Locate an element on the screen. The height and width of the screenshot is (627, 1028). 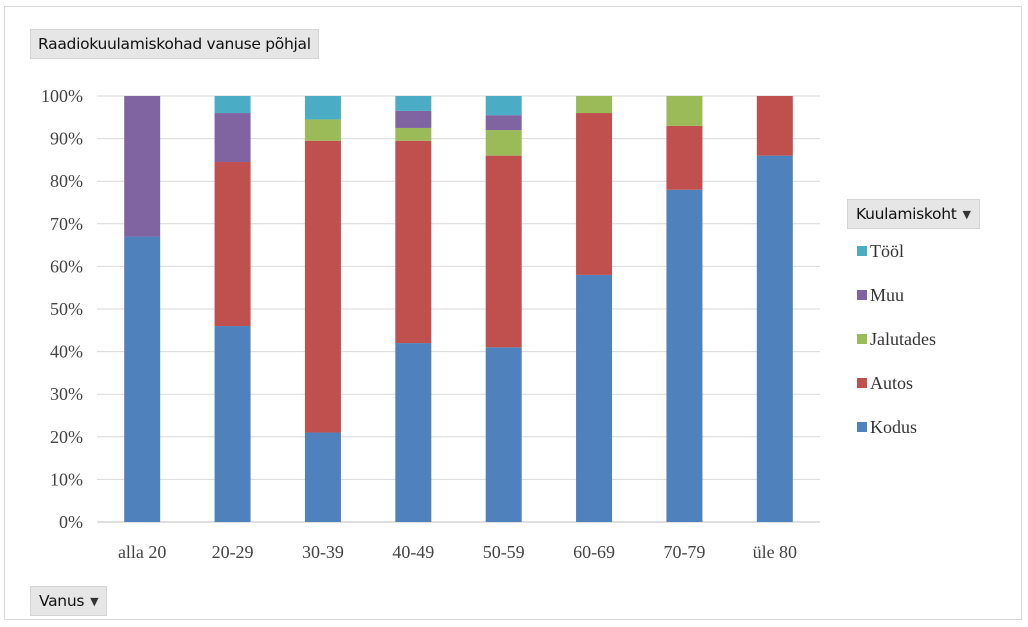
x-tick-label: üle 80 is located at coordinates (775, 552).